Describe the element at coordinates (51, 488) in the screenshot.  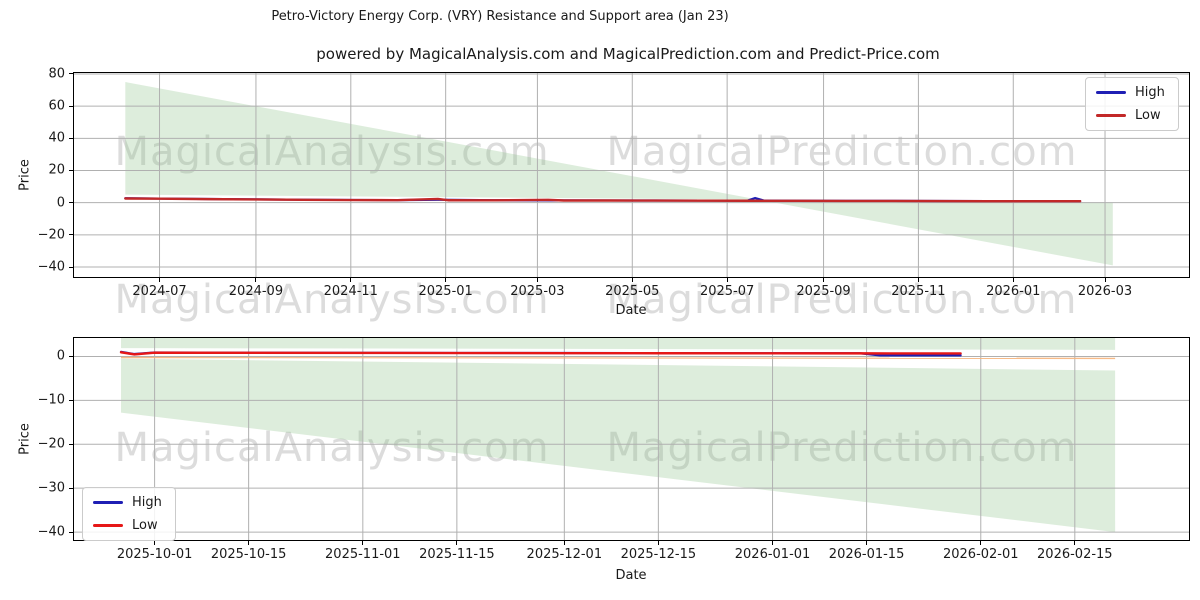
I see `y-tick-label: −30` at that location.